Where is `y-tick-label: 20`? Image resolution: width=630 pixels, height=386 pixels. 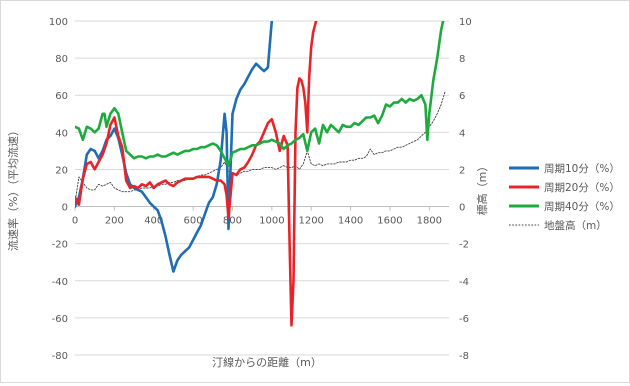
y-tick-label: 20 is located at coordinates (61, 170).